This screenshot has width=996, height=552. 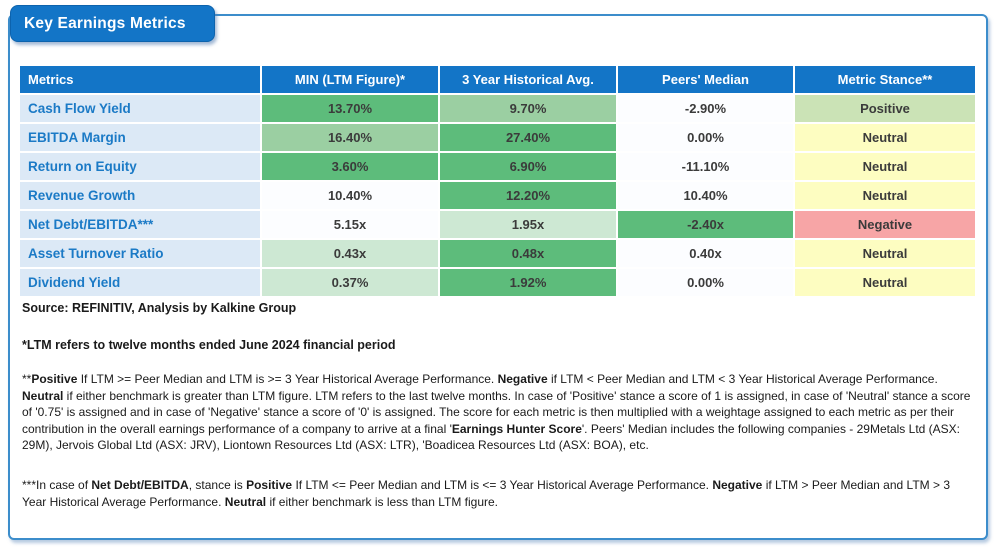 I want to click on metric-label: Revenue Growth, so click(x=140, y=195).